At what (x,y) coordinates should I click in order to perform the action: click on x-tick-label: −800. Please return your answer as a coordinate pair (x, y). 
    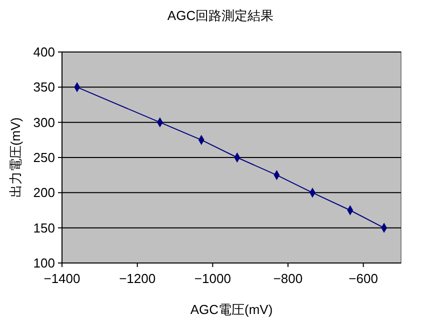
    Looking at the image, I should click on (288, 278).